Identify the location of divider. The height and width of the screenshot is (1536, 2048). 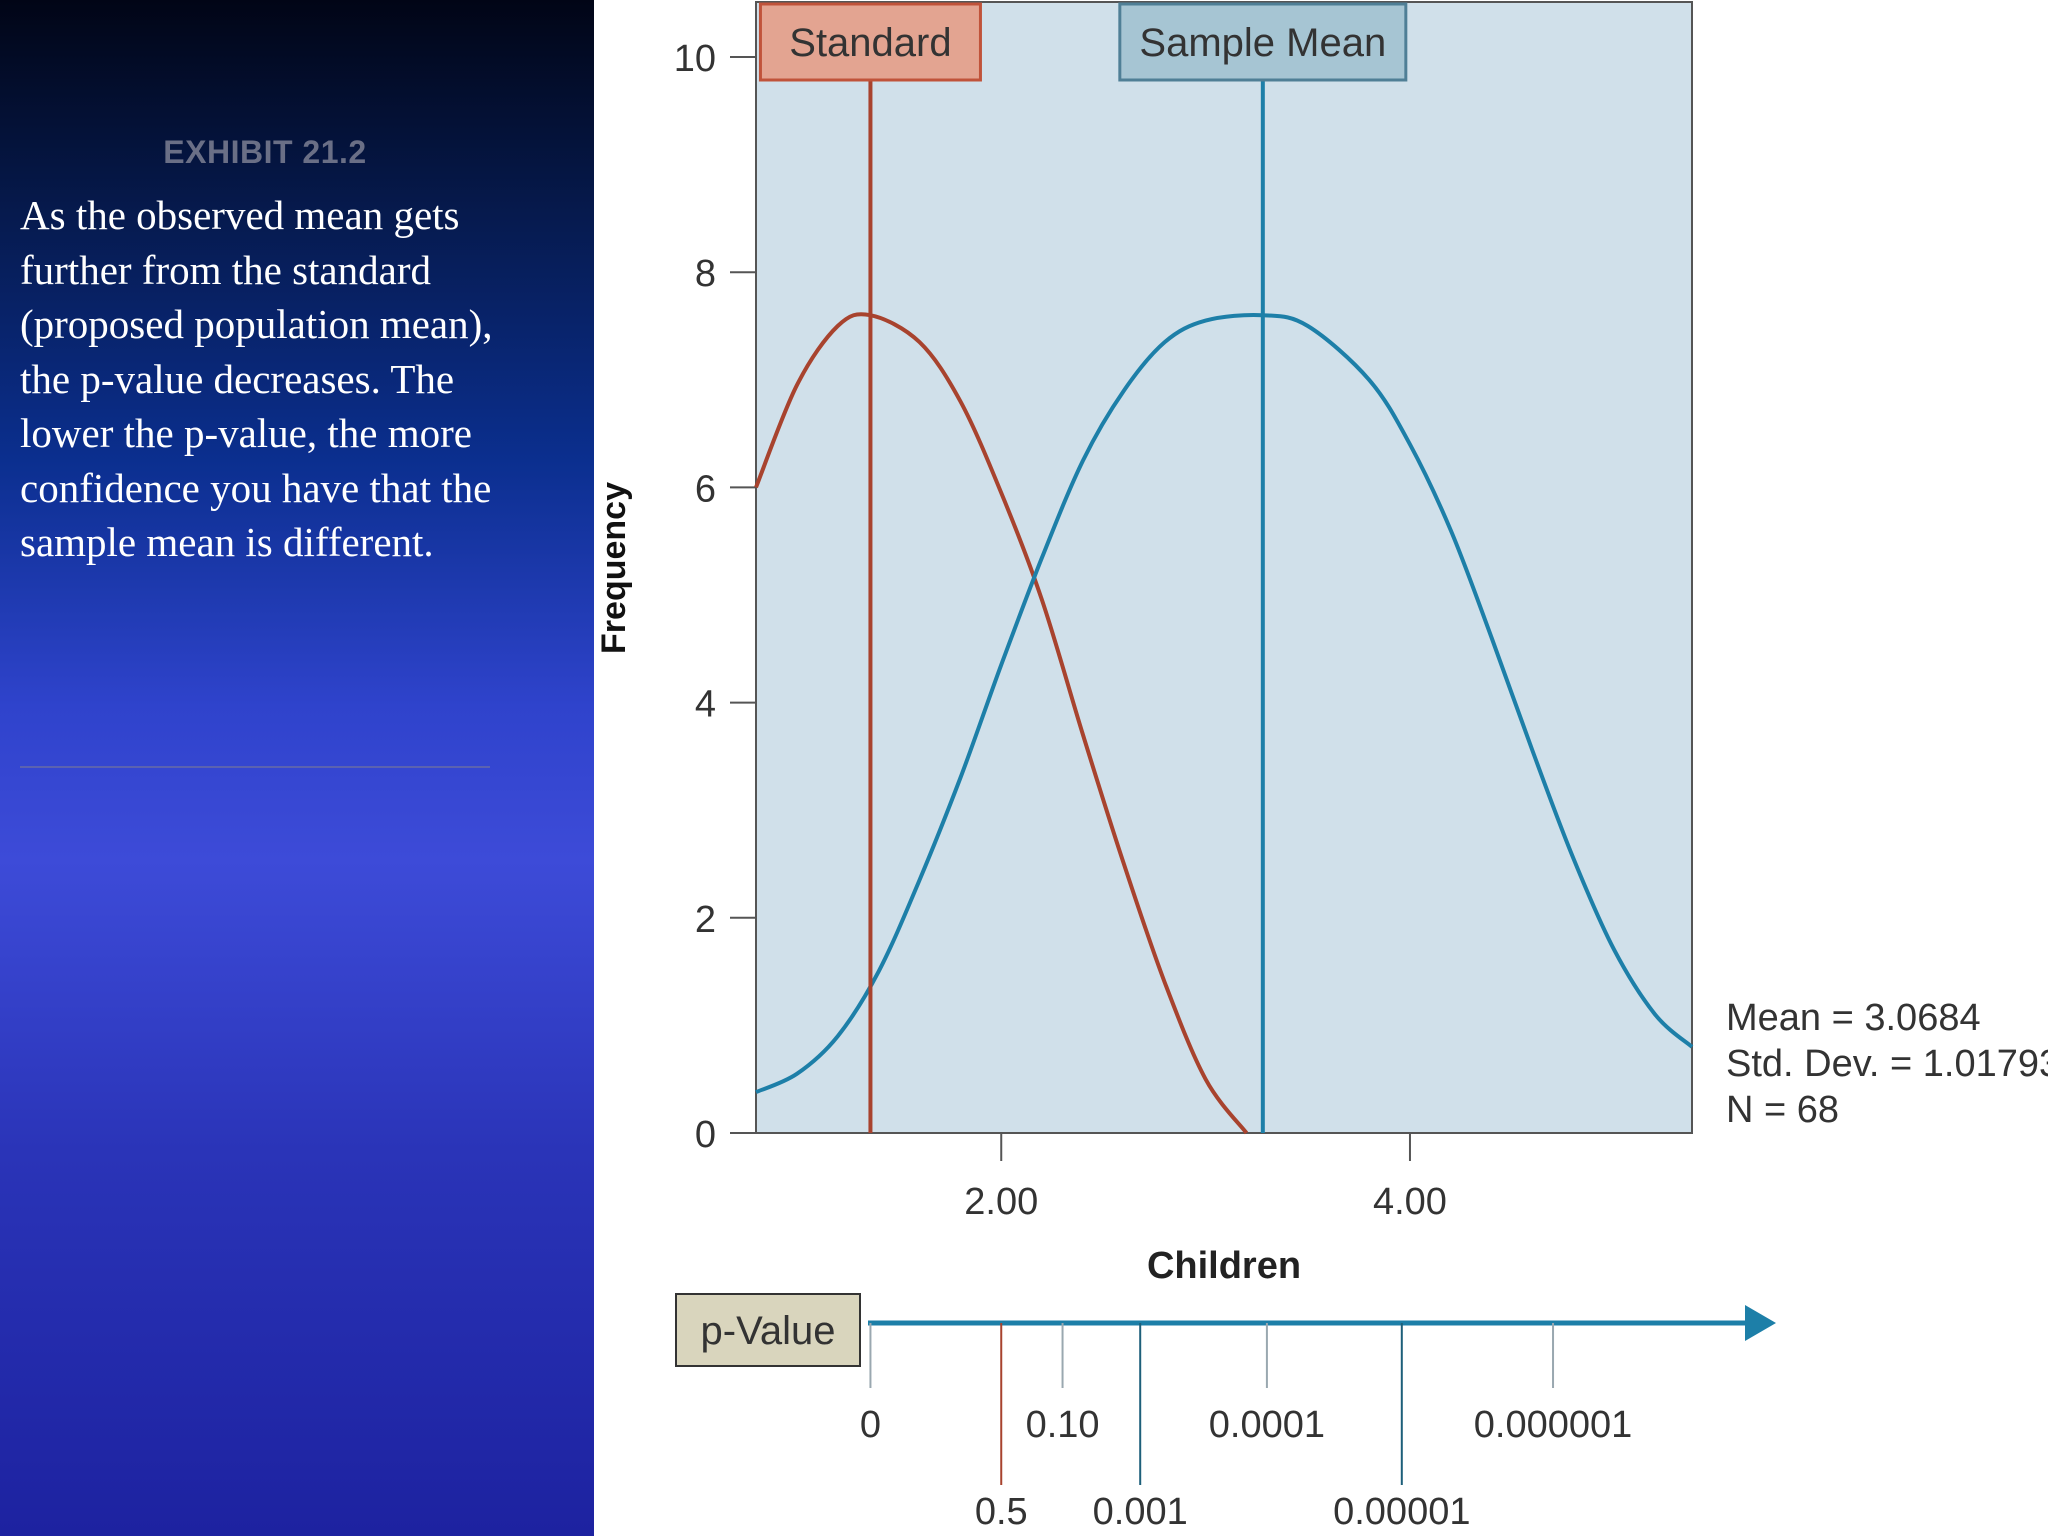
(255, 767).